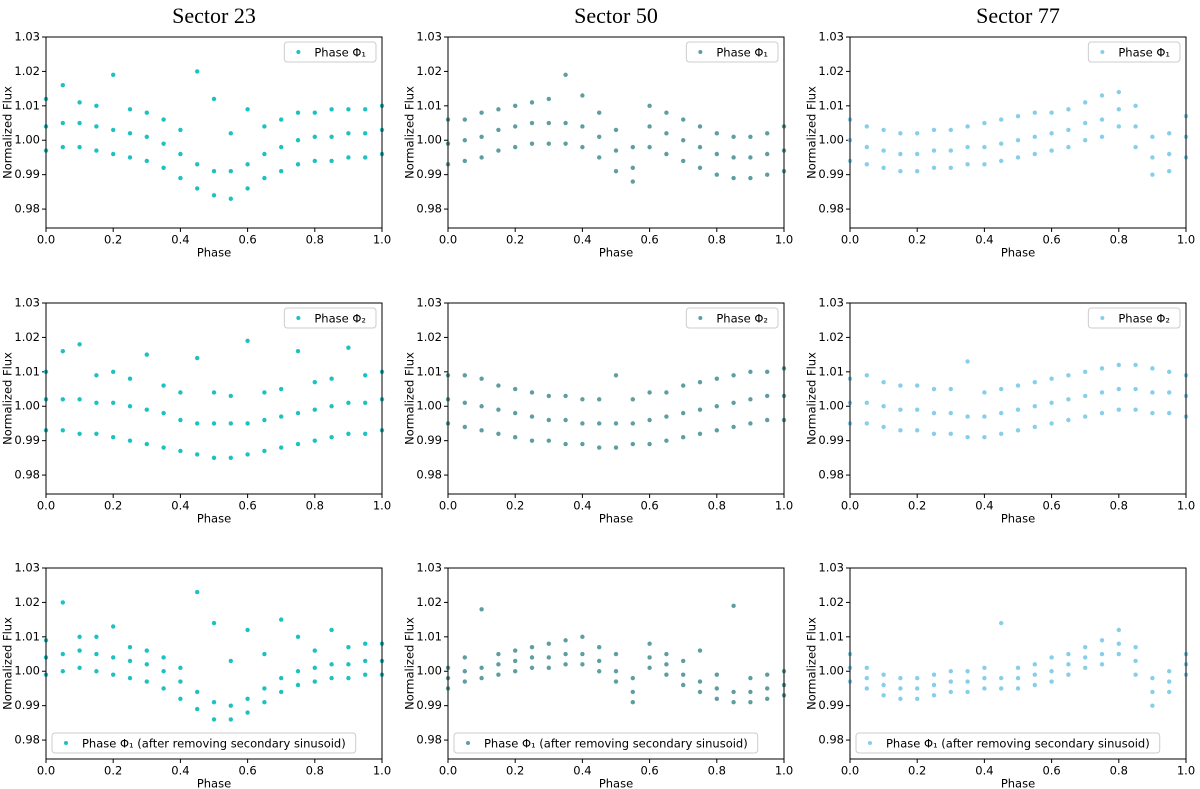  What do you see at coordinates (247, 240) in the screenshot?
I see `x-tick-label: 0.6` at bounding box center [247, 240].